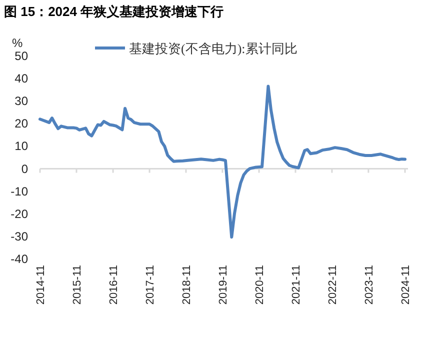 Image resolution: width=433 pixels, height=338 pixels. What do you see at coordinates (213, 48) in the screenshot?
I see `legend-label: 基建投资(不含电力):累计同比` at bounding box center [213, 48].